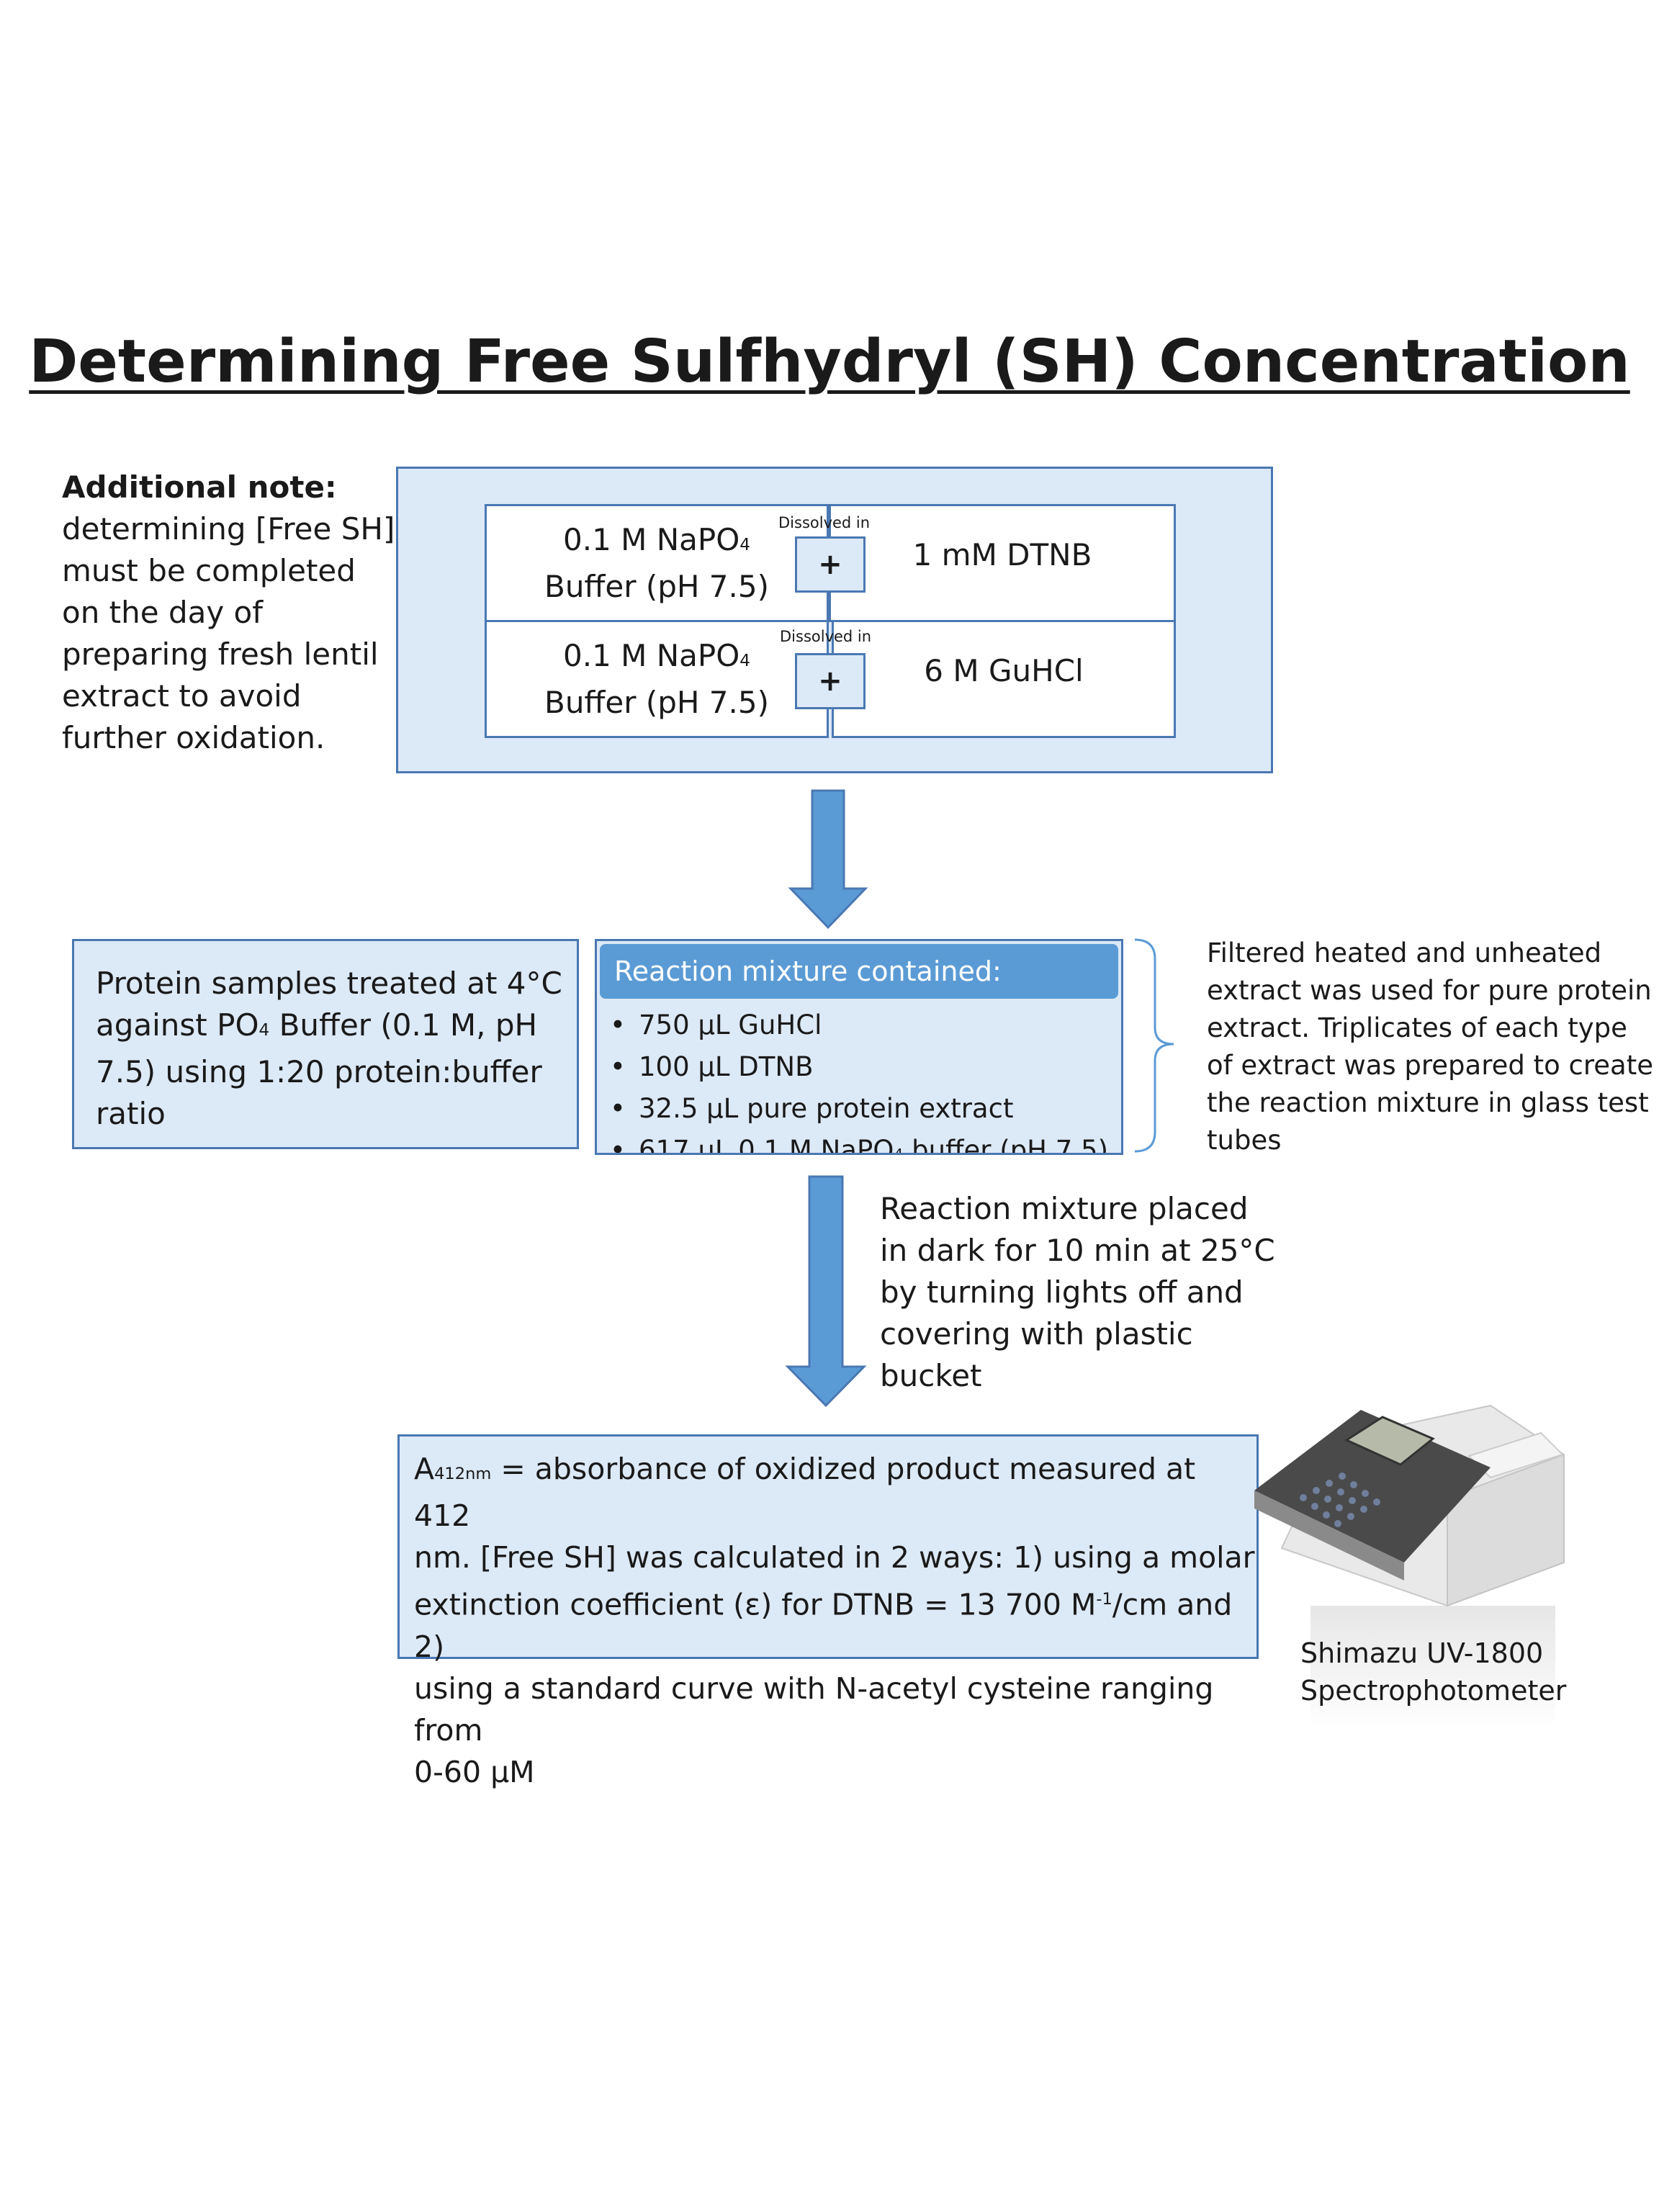 The image size is (1659, 2212). What do you see at coordinates (1417, 1027) in the screenshot?
I see `note-line: extract. Triplicates of each type` at bounding box center [1417, 1027].